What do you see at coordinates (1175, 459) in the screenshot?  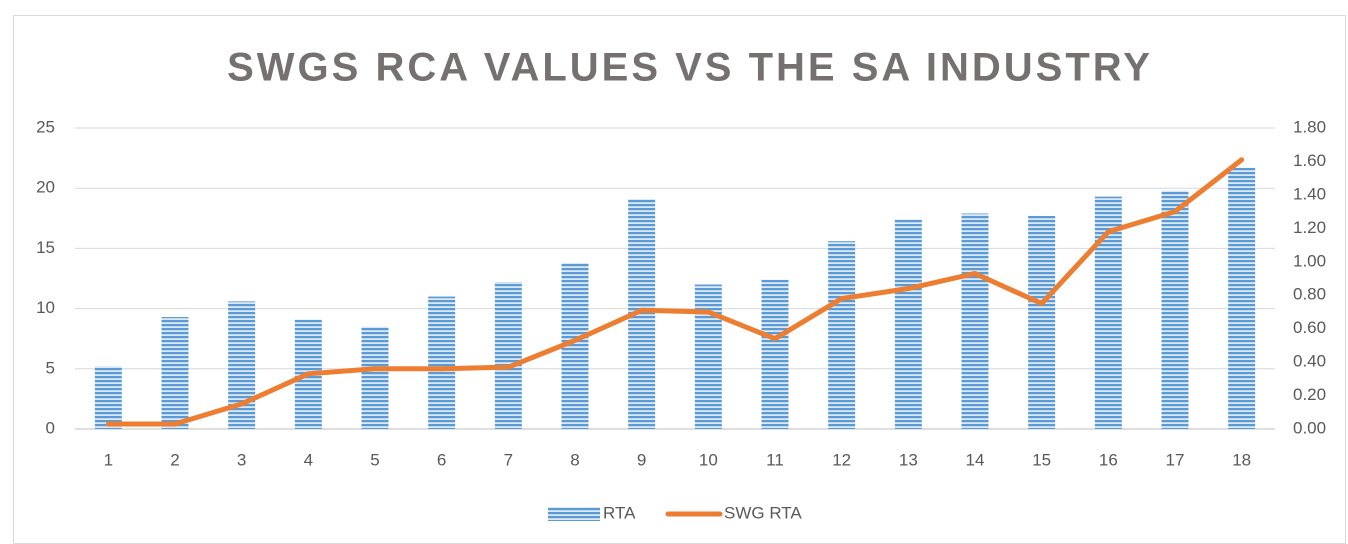 I see `x-tick-label: 17` at bounding box center [1175, 459].